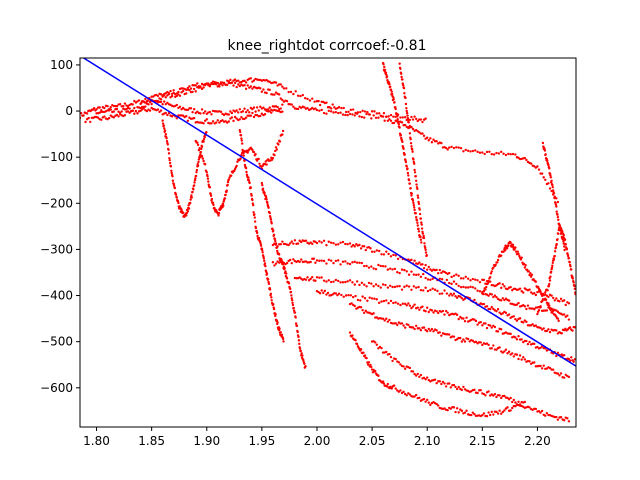  Describe the element at coordinates (372, 441) in the screenshot. I see `x-tick-label: 2.05` at that location.